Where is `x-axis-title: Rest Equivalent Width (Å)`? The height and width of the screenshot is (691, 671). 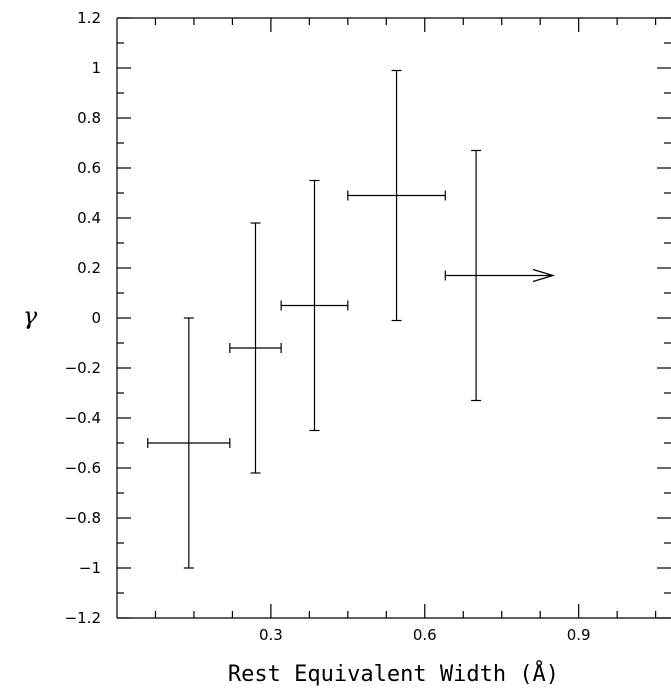 x-axis-title: Rest Equivalent Width (Å) is located at coordinates (393, 673).